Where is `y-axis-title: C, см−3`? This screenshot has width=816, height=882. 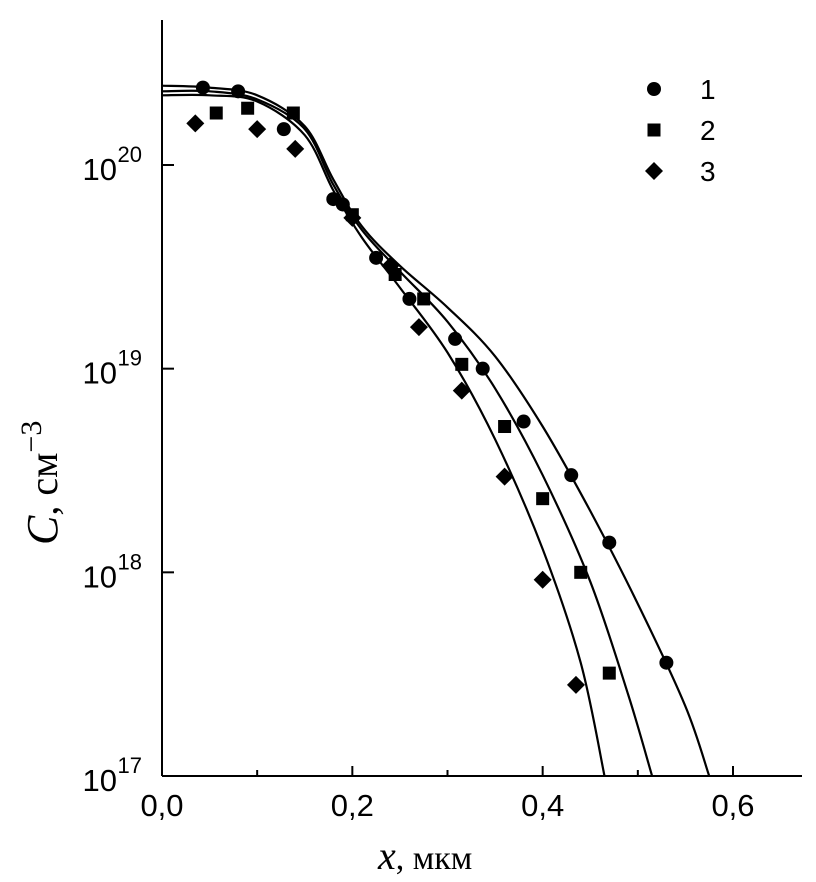 y-axis-title: C, см−3 is located at coordinates (41, 483).